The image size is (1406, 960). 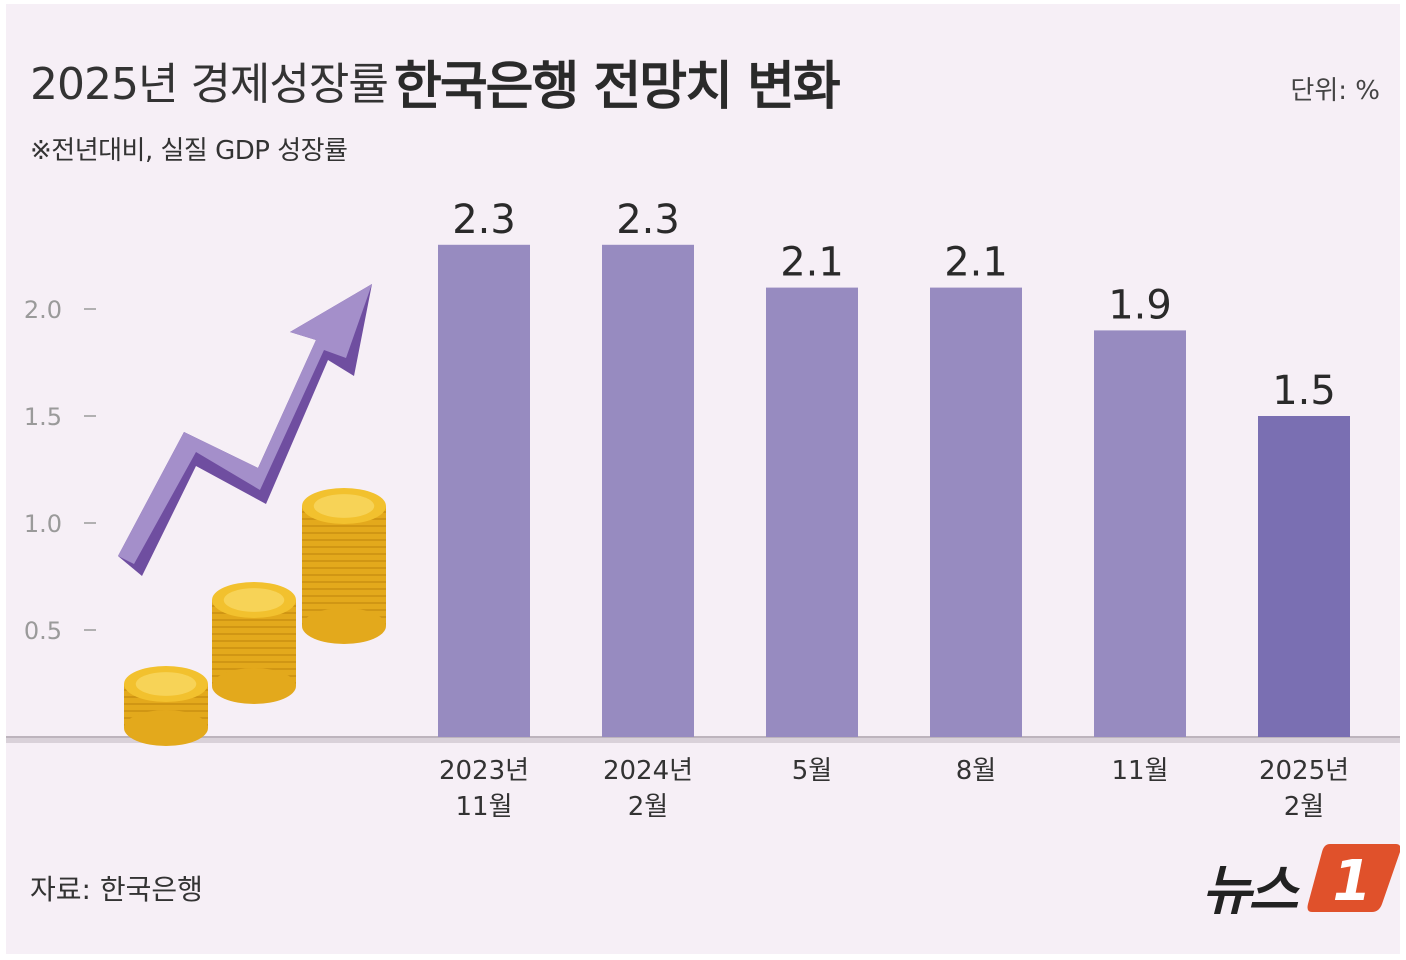 What do you see at coordinates (116, 889) in the screenshot?
I see `source-note: 자료: 한국은행` at bounding box center [116, 889].